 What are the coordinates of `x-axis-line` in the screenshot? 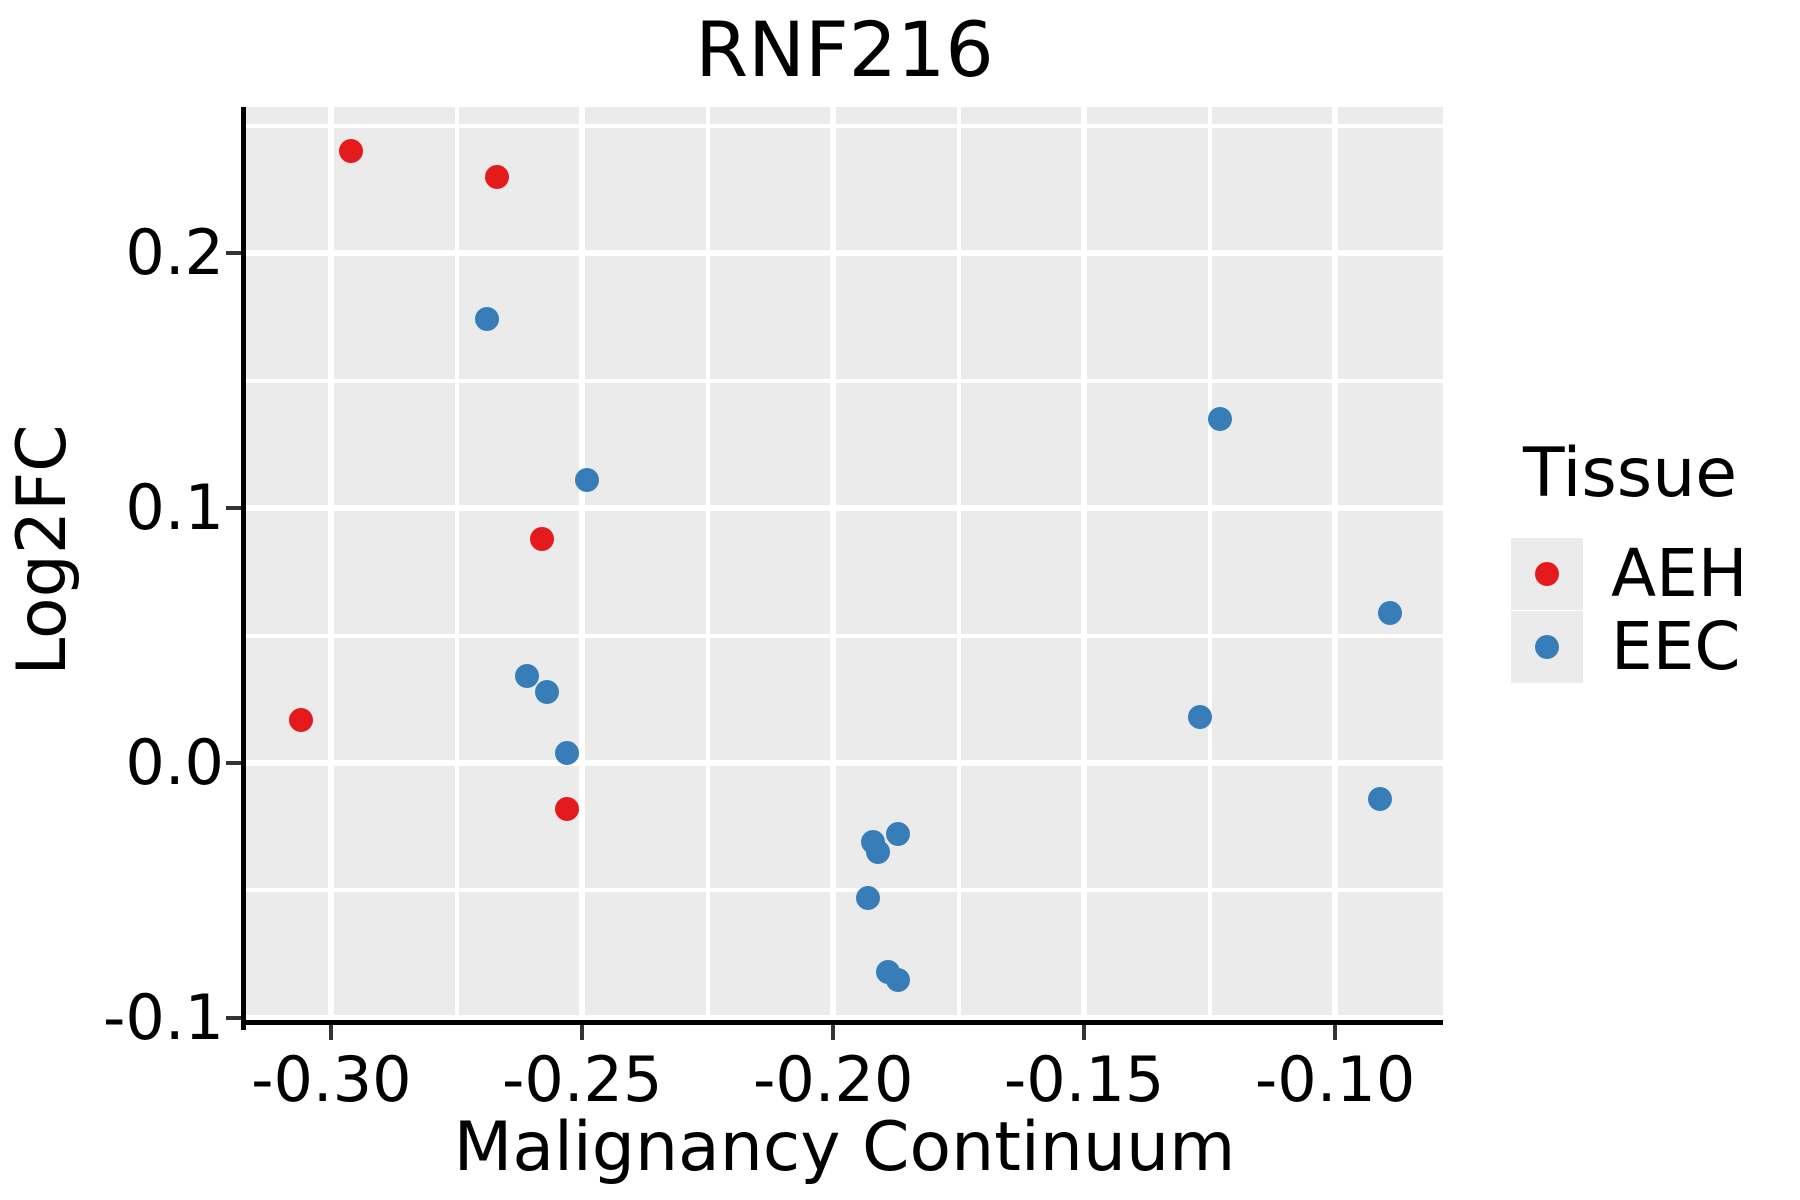 It's located at (842, 1022).